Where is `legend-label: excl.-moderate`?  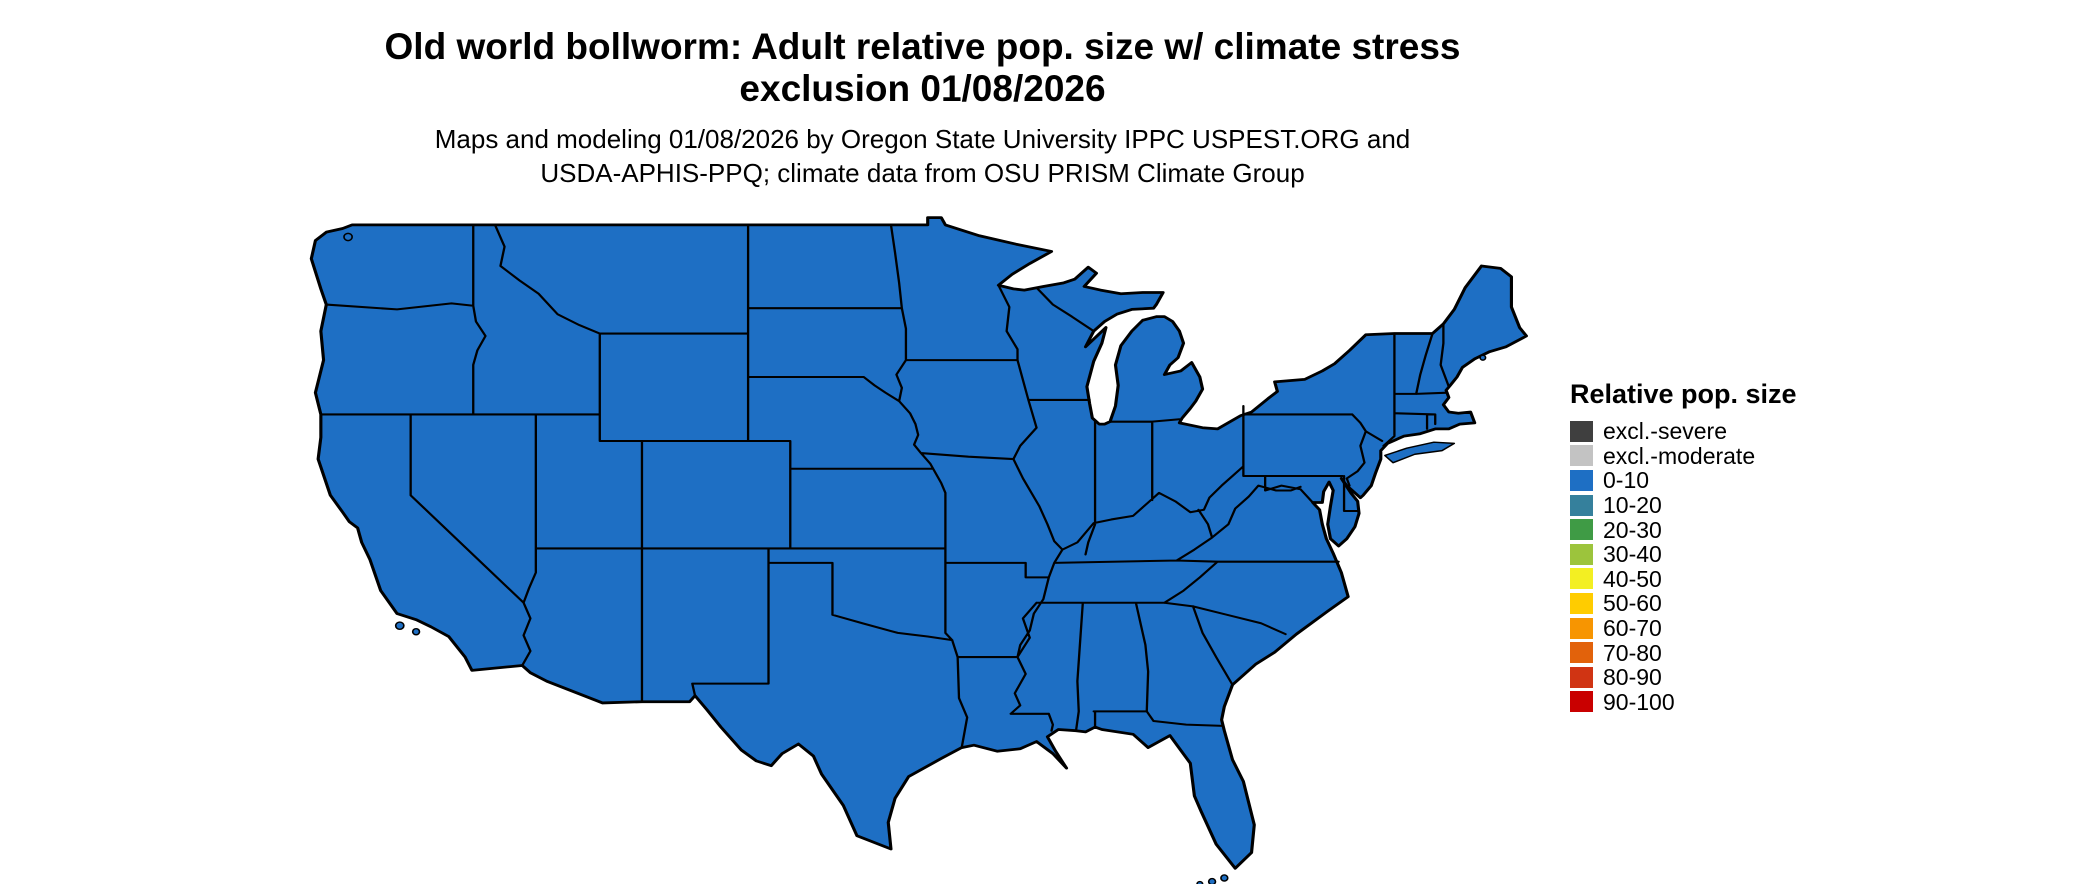 legend-label: excl.-moderate is located at coordinates (1679, 455).